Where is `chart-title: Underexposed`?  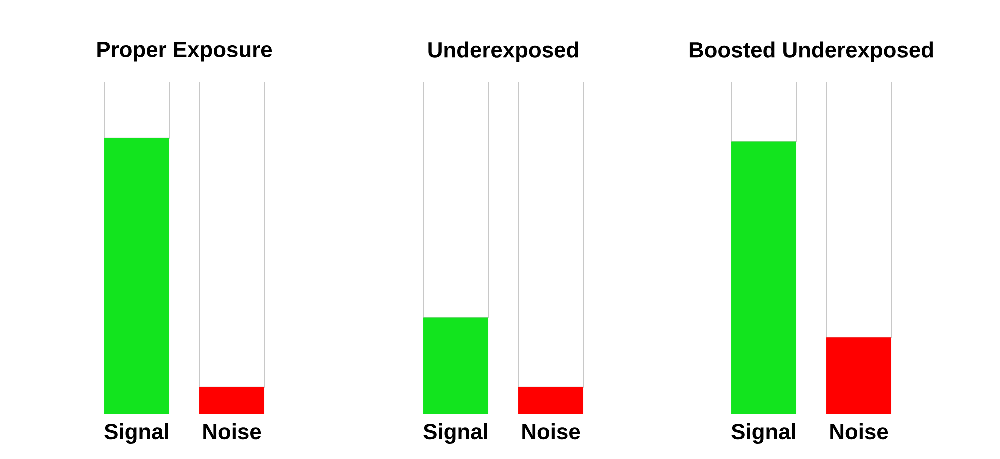
chart-title: Underexposed is located at coordinates (503, 52).